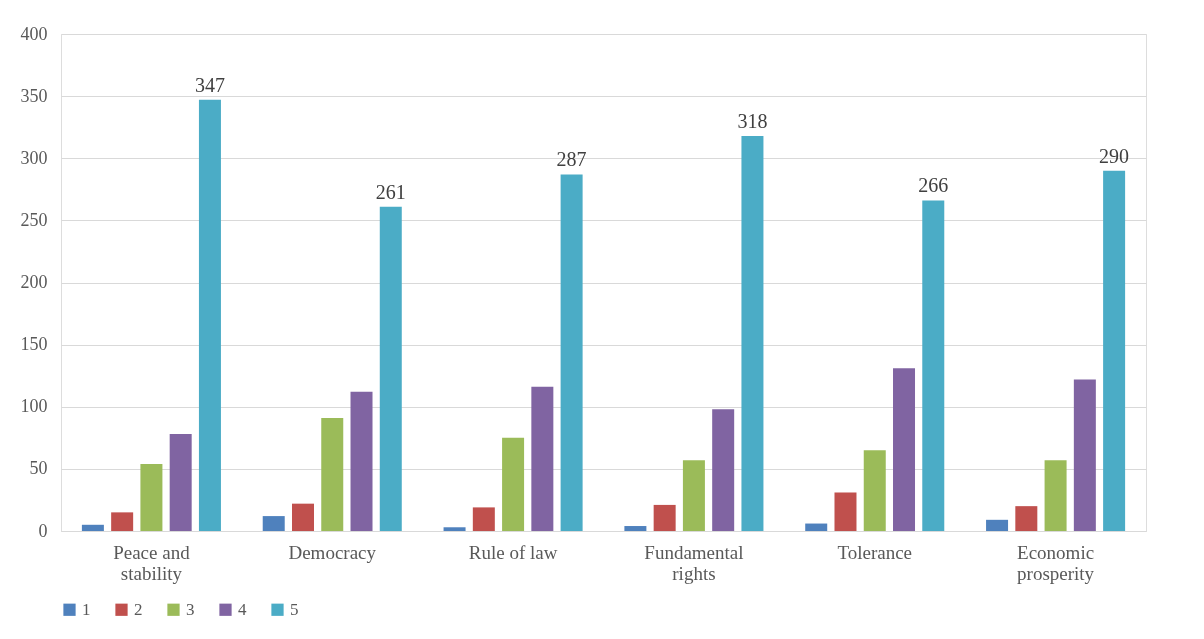 Image resolution: width=1204 pixels, height=639 pixels. What do you see at coordinates (86, 609) in the screenshot?
I see `legend-label: 1` at bounding box center [86, 609].